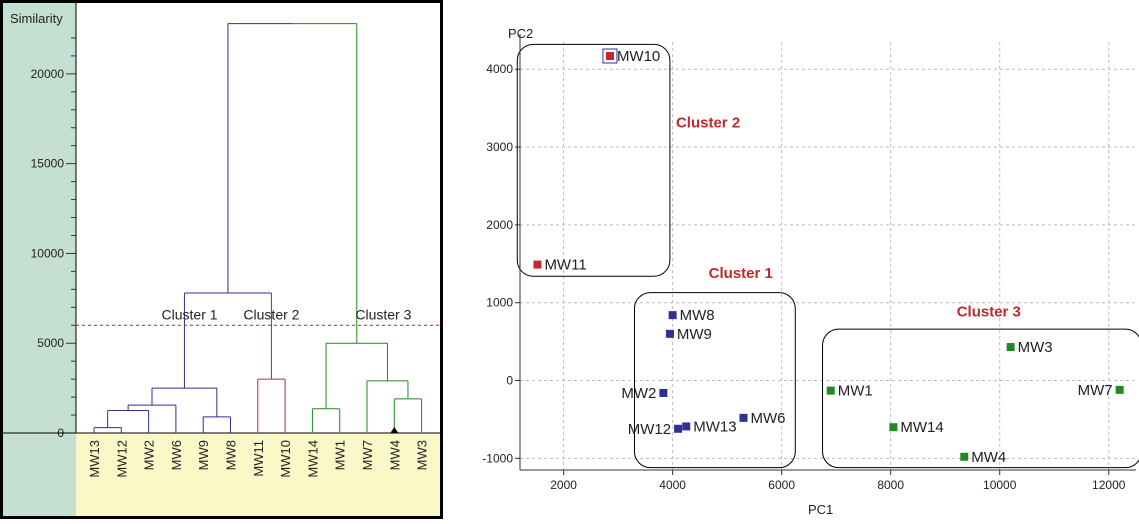  What do you see at coordinates (203, 455) in the screenshot?
I see `leaf-label: MW9` at bounding box center [203, 455].